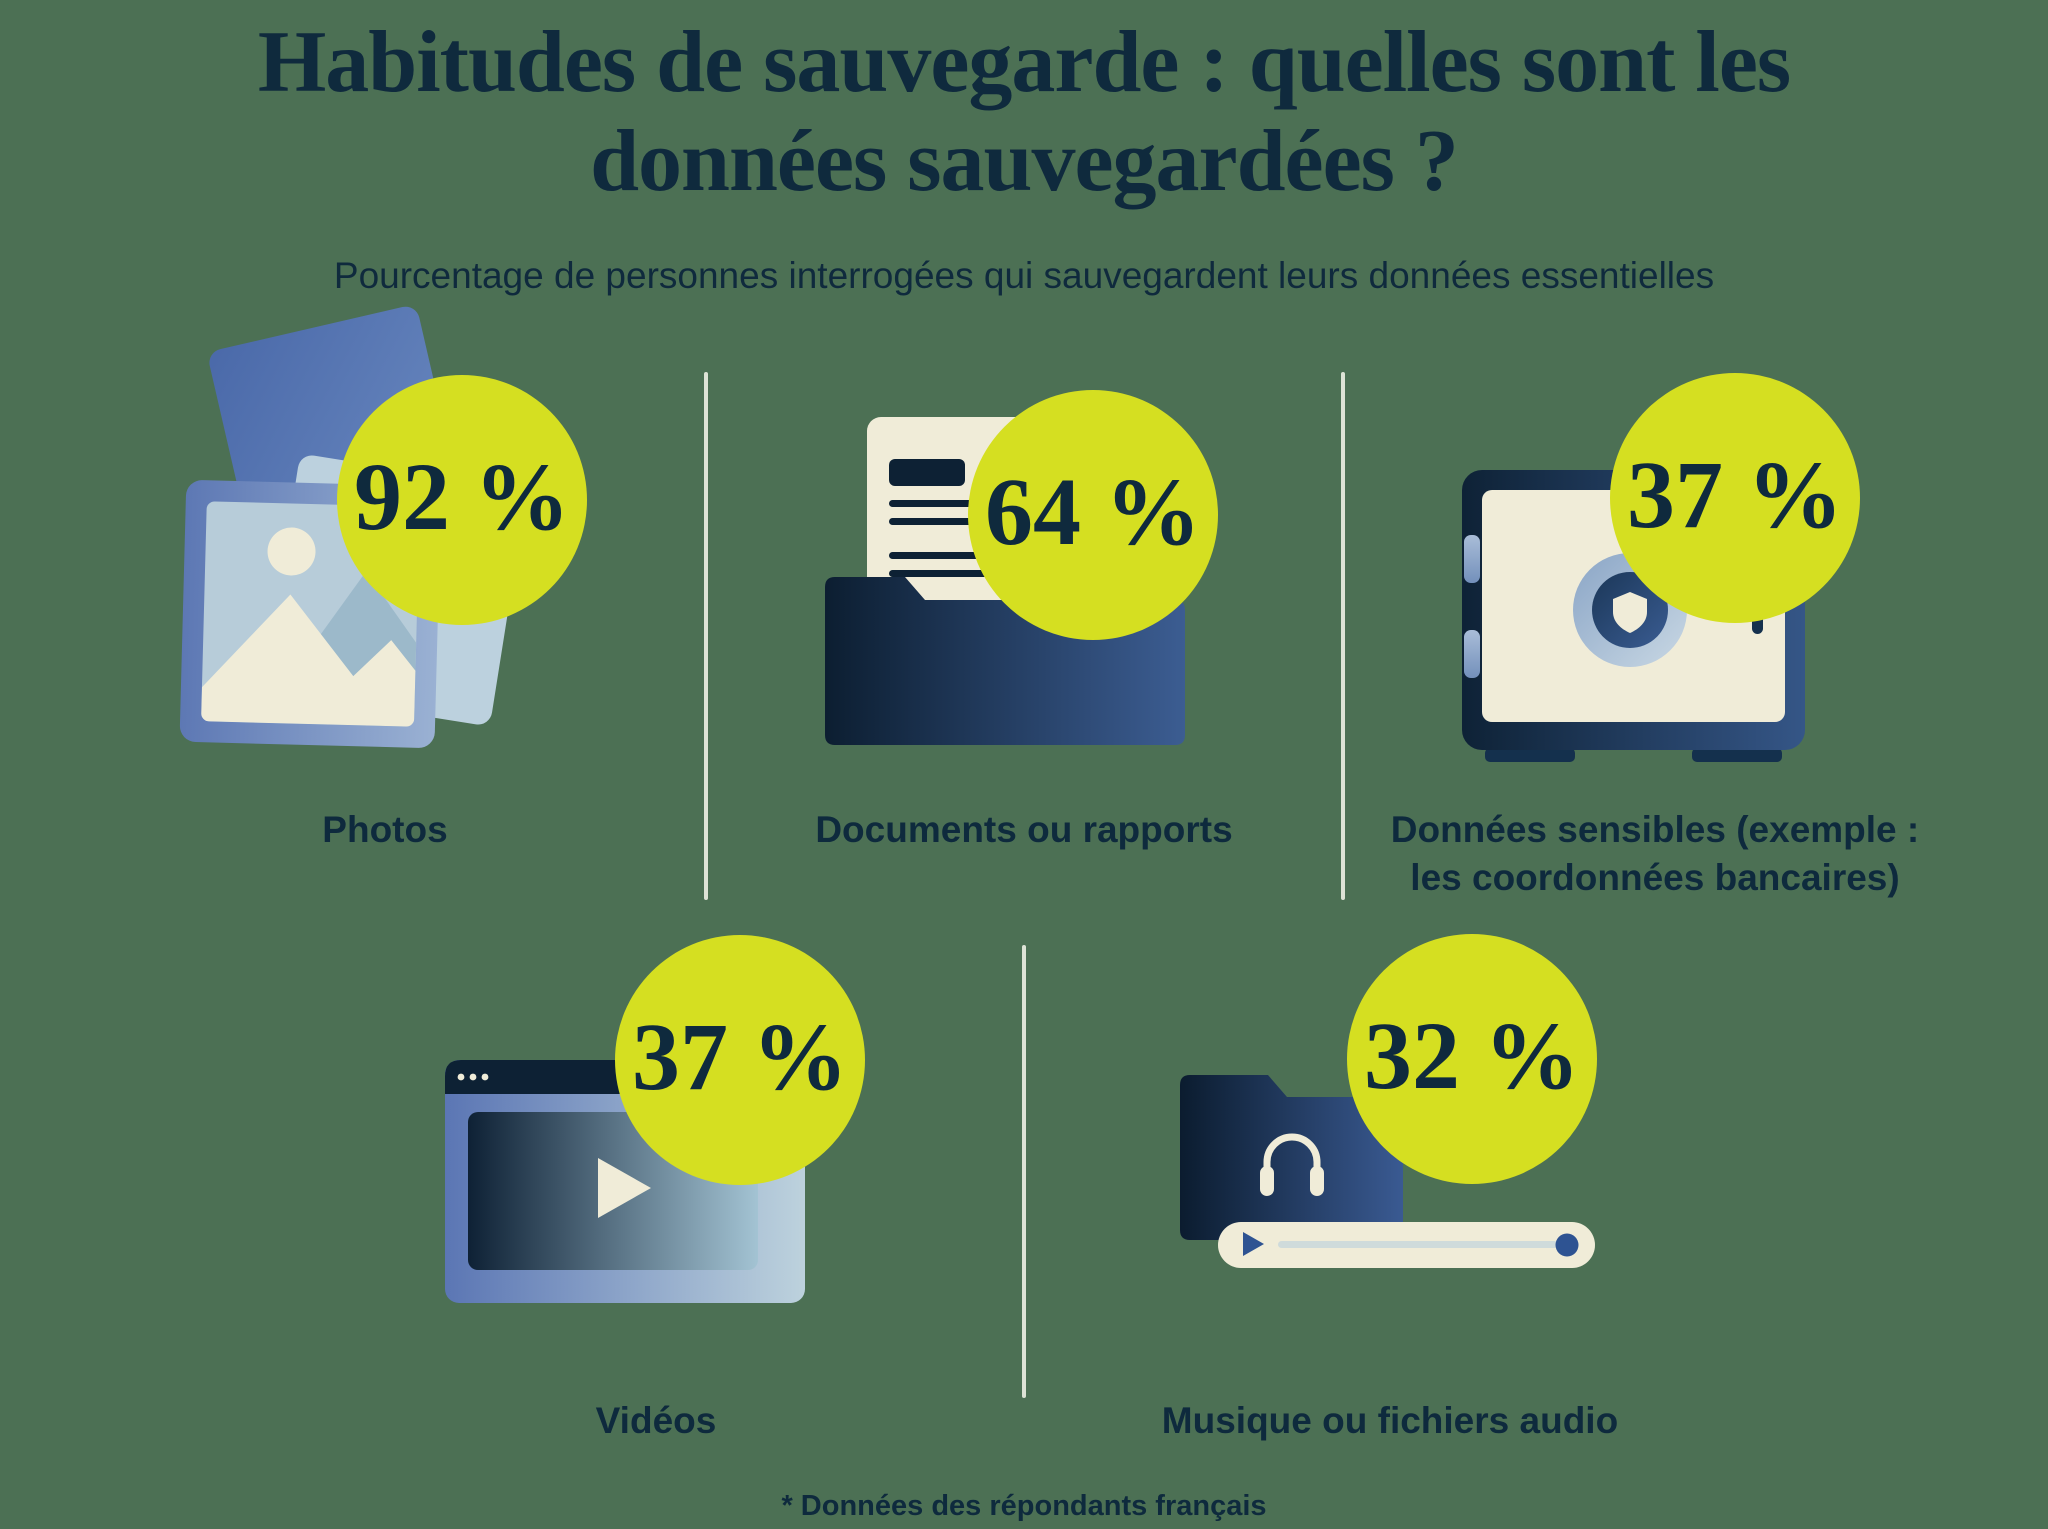 Image resolution: width=2048 pixels, height=1529 pixels. What do you see at coordinates (1735, 494) in the screenshot?
I see `sensitive-data-percentage: 37 %` at bounding box center [1735, 494].